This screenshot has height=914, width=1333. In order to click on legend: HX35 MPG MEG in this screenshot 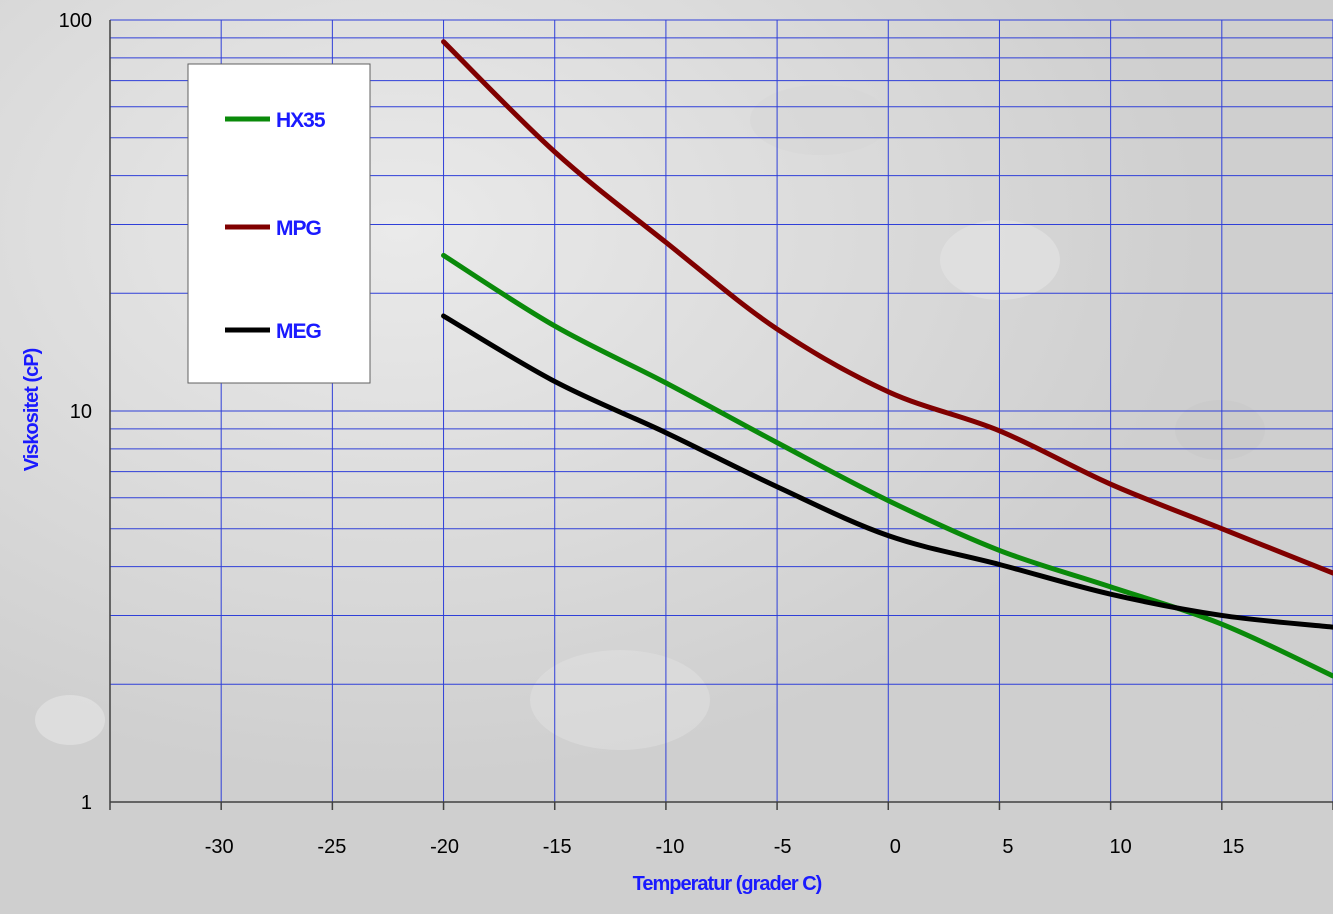, I will do `click(279, 223)`.